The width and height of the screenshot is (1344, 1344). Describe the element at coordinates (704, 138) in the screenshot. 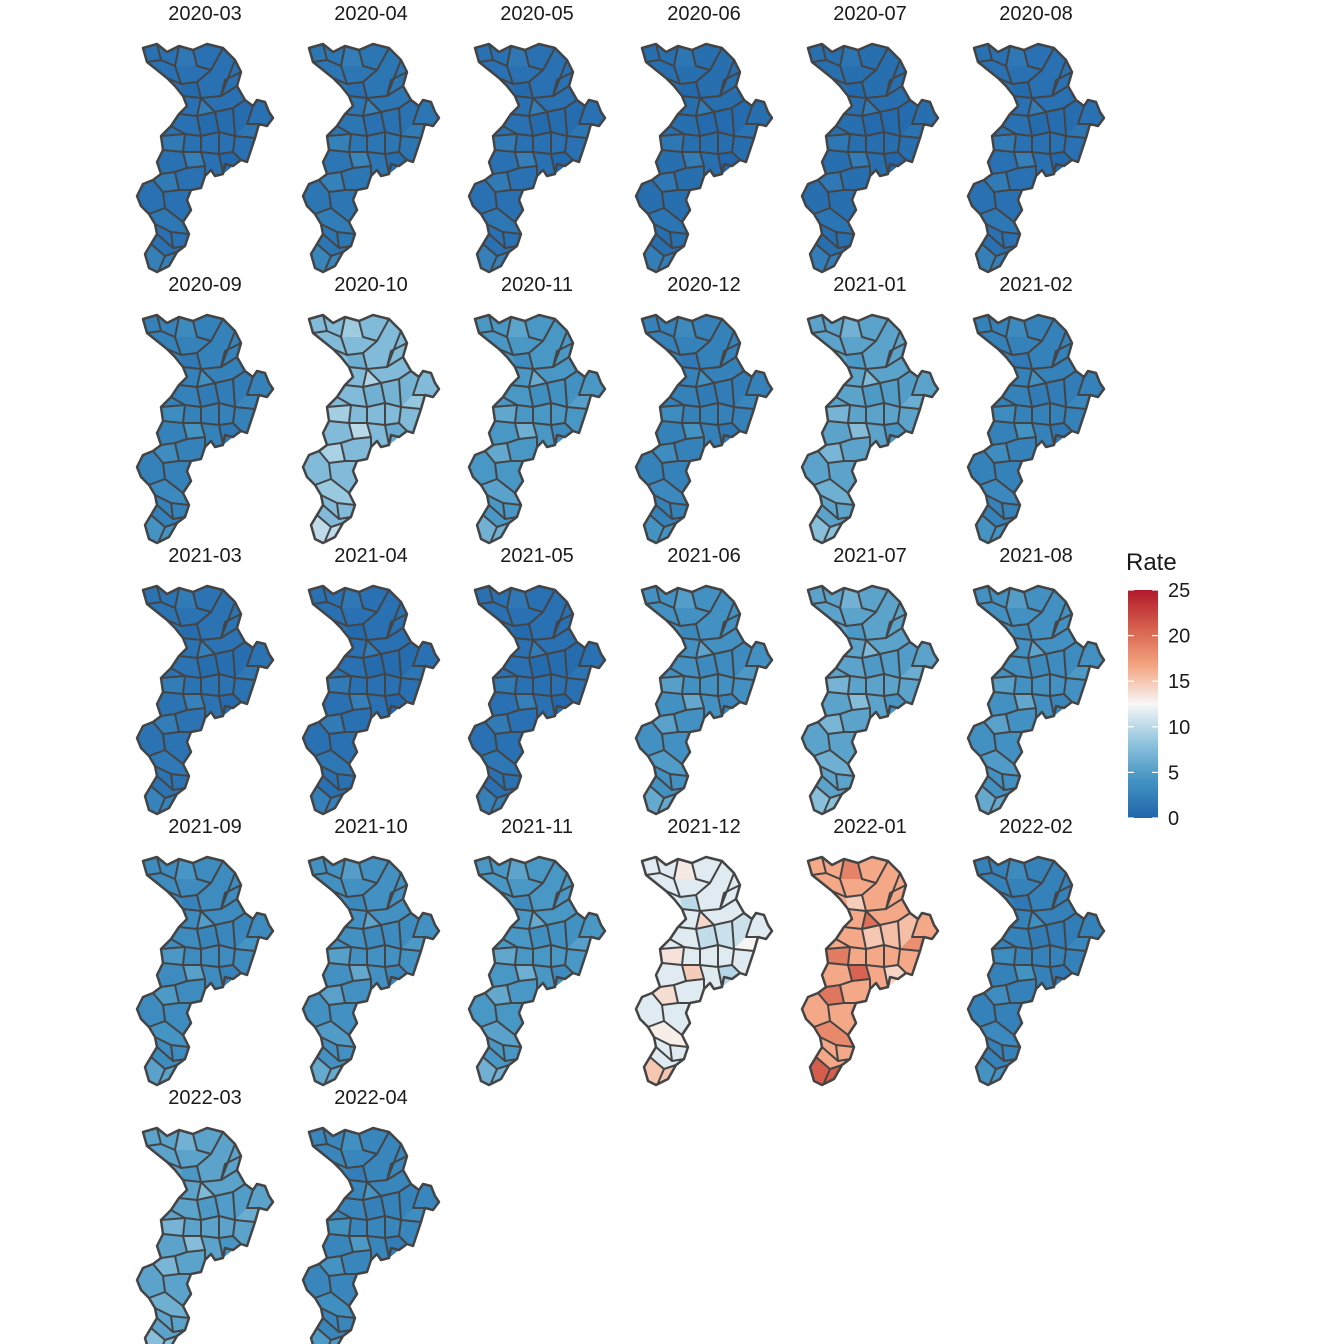

I see `map-panel: 2020-06` at that location.